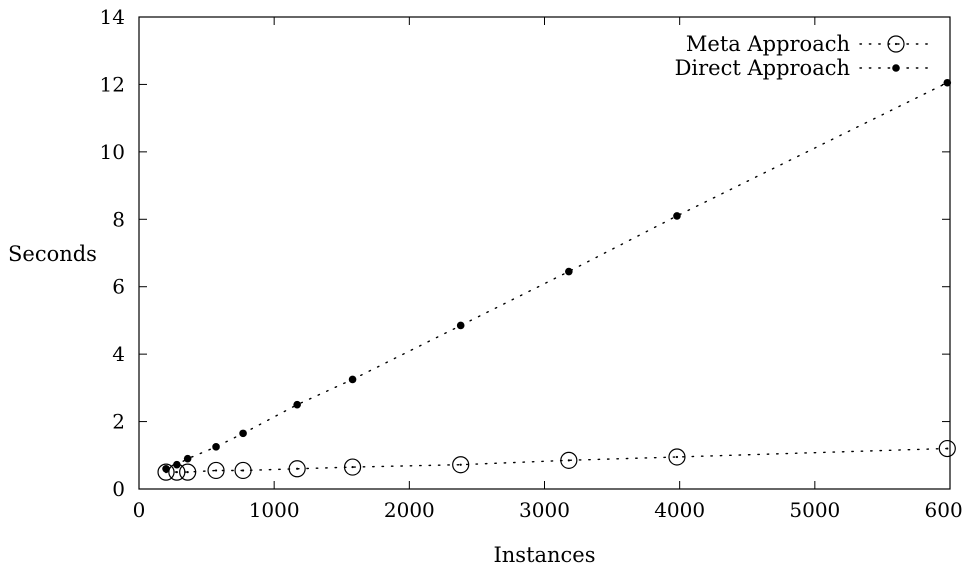 This screenshot has width=963, height=572. Describe the element at coordinates (118, 354) in the screenshot. I see `y-tick-label: 4` at that location.